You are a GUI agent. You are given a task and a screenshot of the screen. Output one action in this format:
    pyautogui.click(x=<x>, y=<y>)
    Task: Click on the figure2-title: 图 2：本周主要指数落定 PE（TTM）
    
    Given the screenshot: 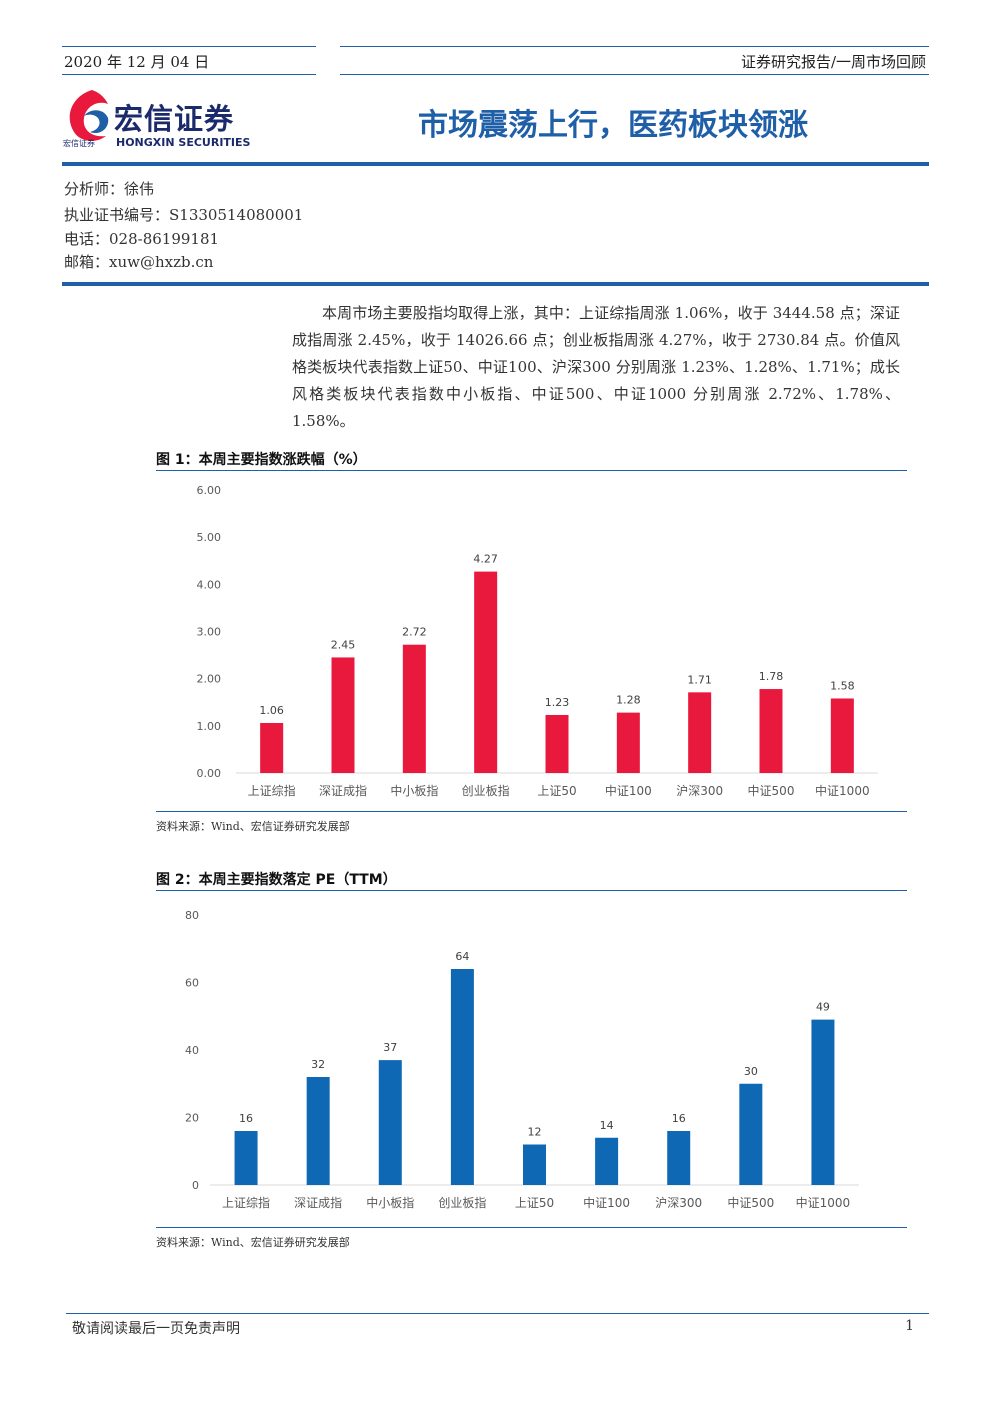 What is the action you would take?
    pyautogui.click(x=276, y=880)
    